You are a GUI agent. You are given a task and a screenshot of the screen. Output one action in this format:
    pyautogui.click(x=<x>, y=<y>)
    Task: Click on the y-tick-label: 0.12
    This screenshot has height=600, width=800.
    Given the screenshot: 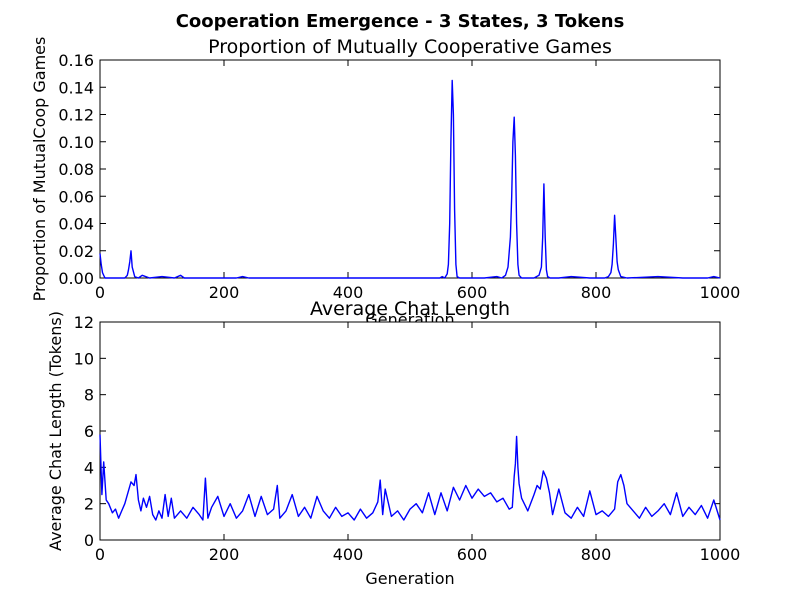 What is the action you would take?
    pyautogui.click(x=76, y=115)
    